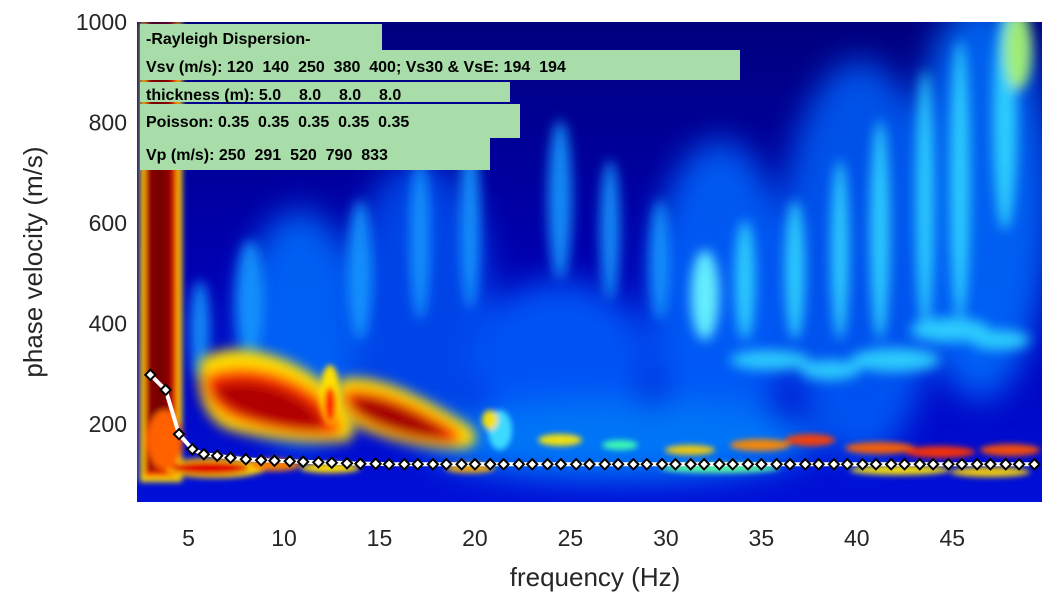 This screenshot has height=594, width=1043. I want to click on info-box-poisson: Poisson: 0.35 0.35 0.35 0.35 0.35, so click(277, 122).